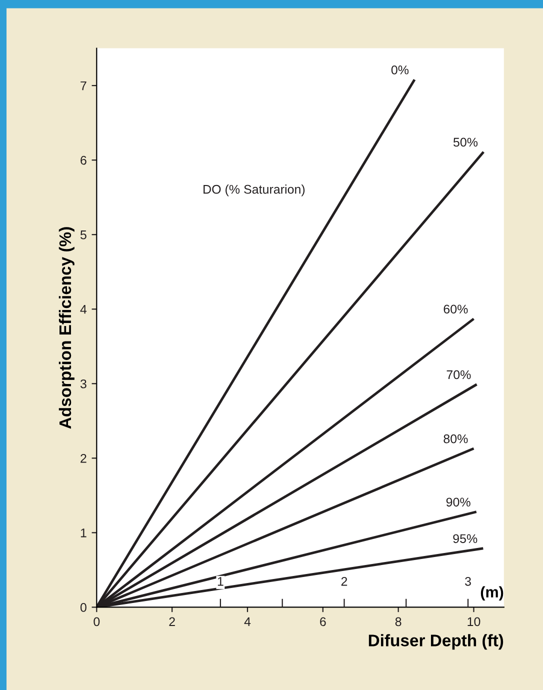 Image resolution: width=543 pixels, height=690 pixels. Describe the element at coordinates (492, 593) in the screenshot. I see `x2-axis-title: (m)` at that location.